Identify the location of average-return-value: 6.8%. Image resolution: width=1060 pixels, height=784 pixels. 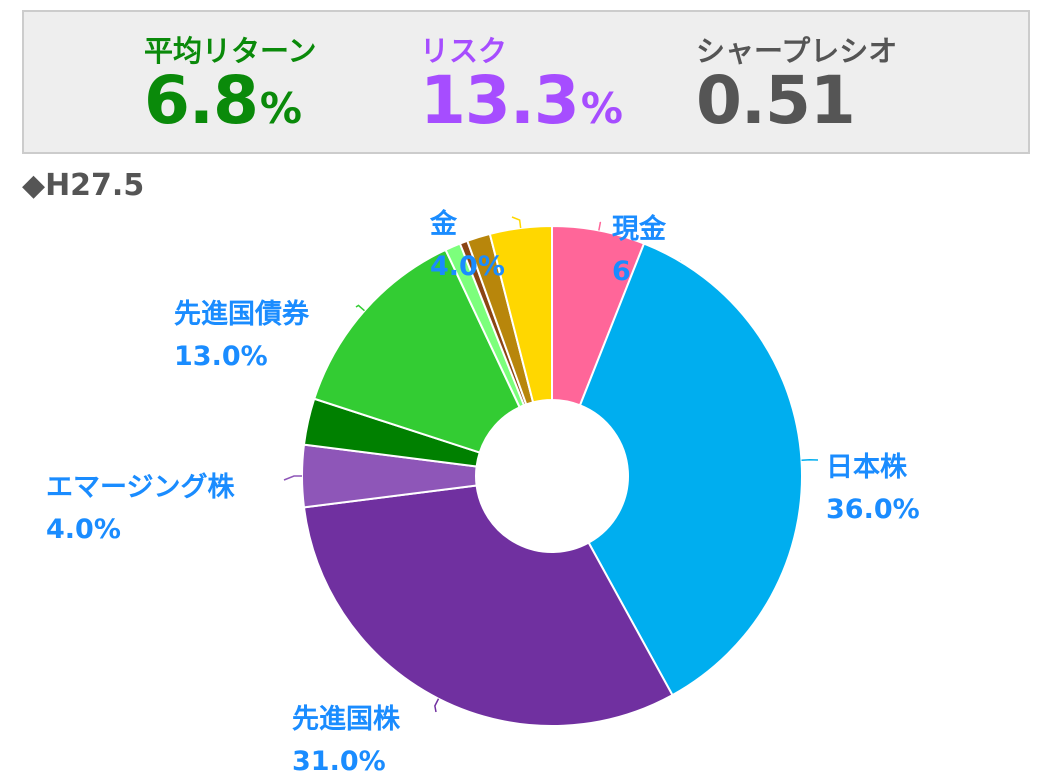
(223, 101).